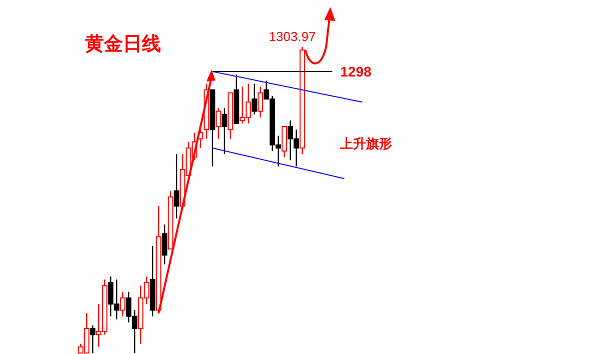 This screenshot has height=354, width=599. Describe the element at coordinates (122, 44) in the screenshot. I see `chart-title: 黄金日线` at that location.